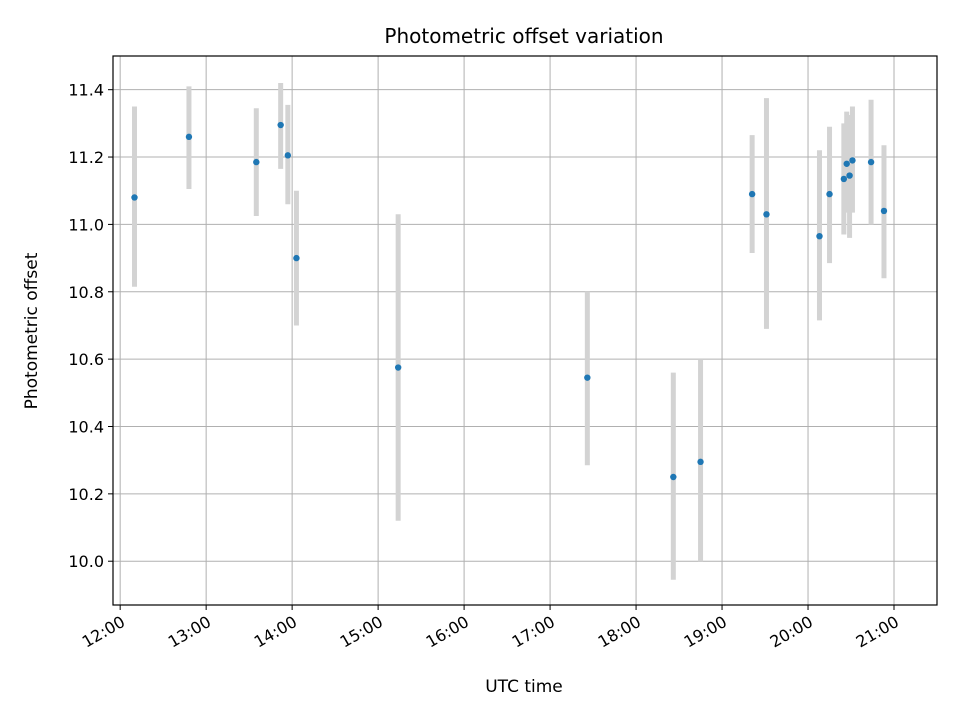 Image resolution: width=960 pixels, height=720 pixels. What do you see at coordinates (523, 36) in the screenshot?
I see `chart-title: Photometric offset variation` at bounding box center [523, 36].